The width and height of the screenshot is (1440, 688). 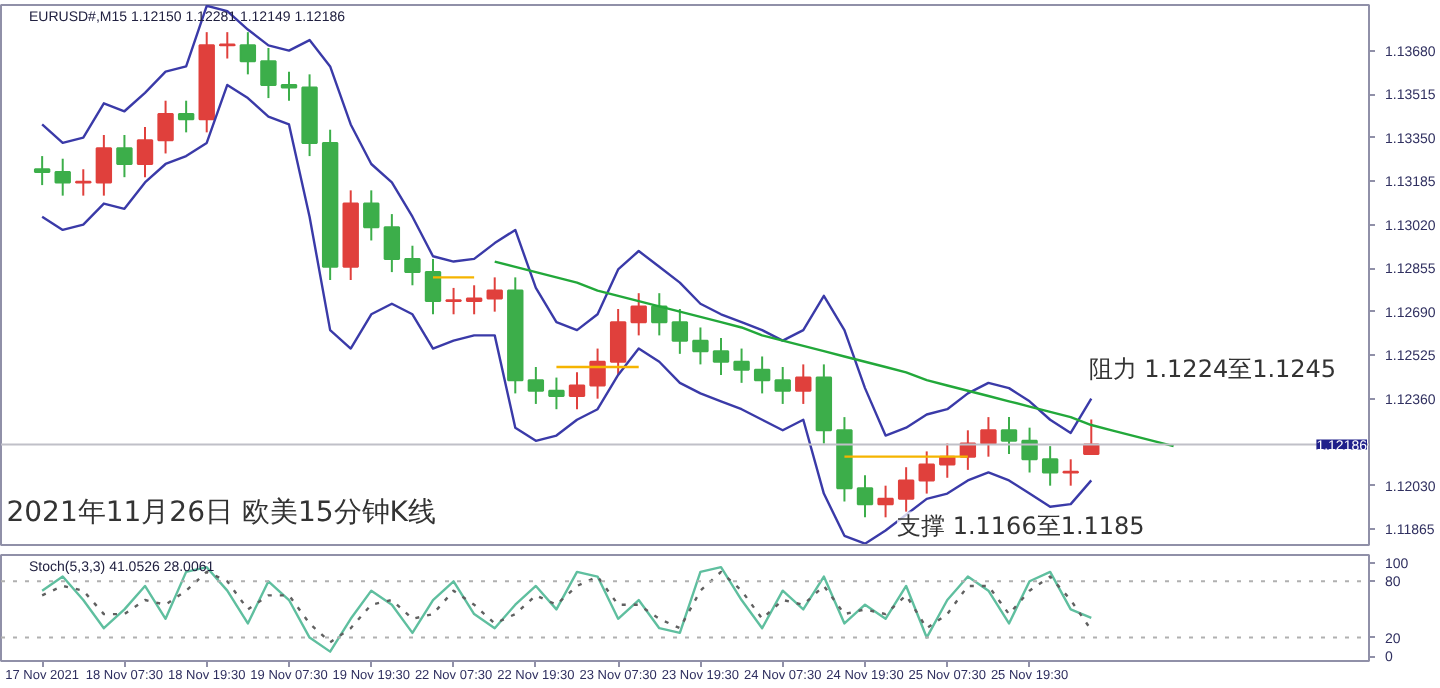 What do you see at coordinates (1021, 525) in the screenshot?
I see `annotation: 支撑 1.1166至1.1185` at bounding box center [1021, 525].